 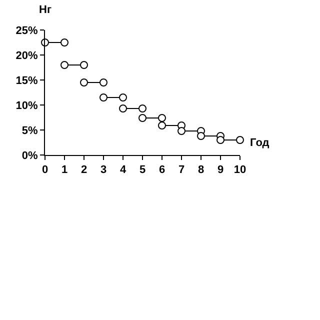 I want to click on y-axis-title: Нг, so click(x=45, y=10).